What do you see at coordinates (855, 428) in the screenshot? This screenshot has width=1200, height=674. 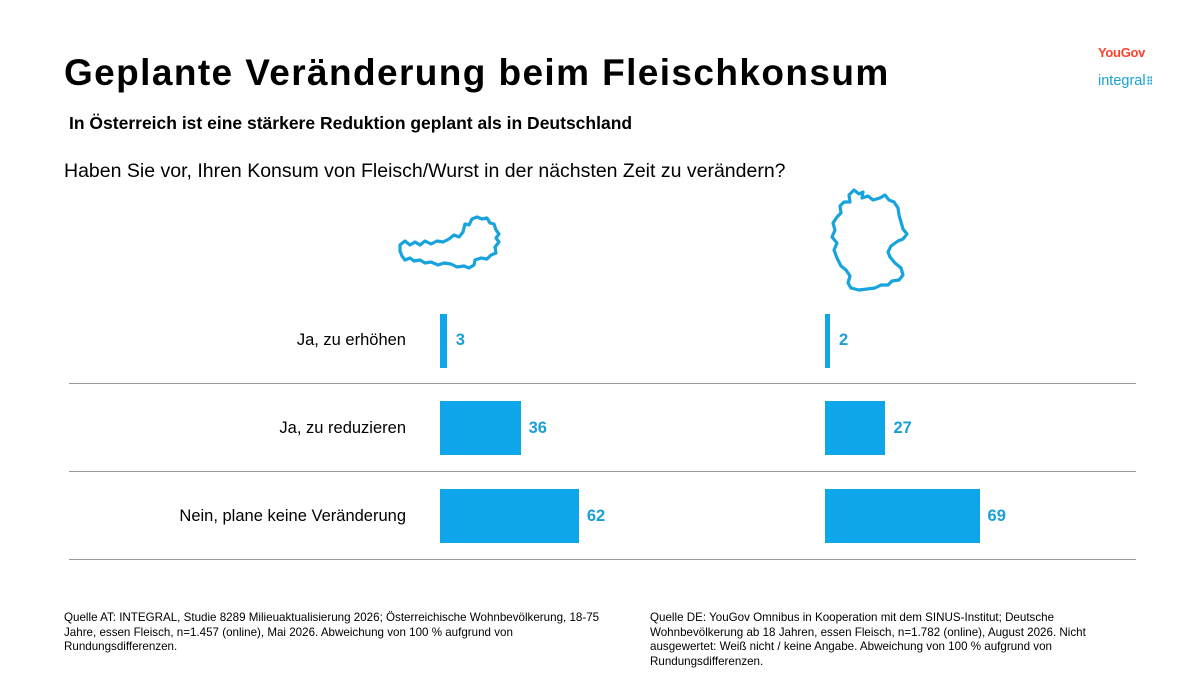 I see `bar-germany-reduce` at bounding box center [855, 428].